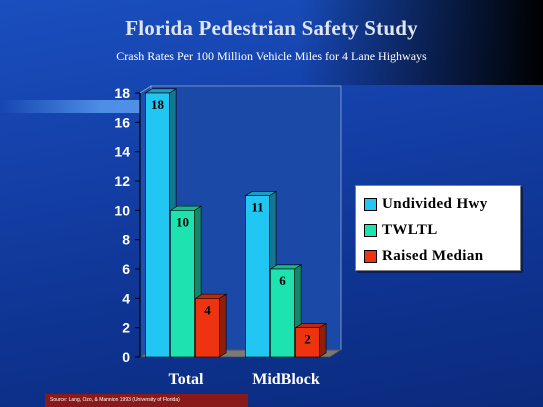 This screenshot has height=407, width=543. I want to click on slide-title: Florida Pedestrian Safety Study, so click(271, 28).